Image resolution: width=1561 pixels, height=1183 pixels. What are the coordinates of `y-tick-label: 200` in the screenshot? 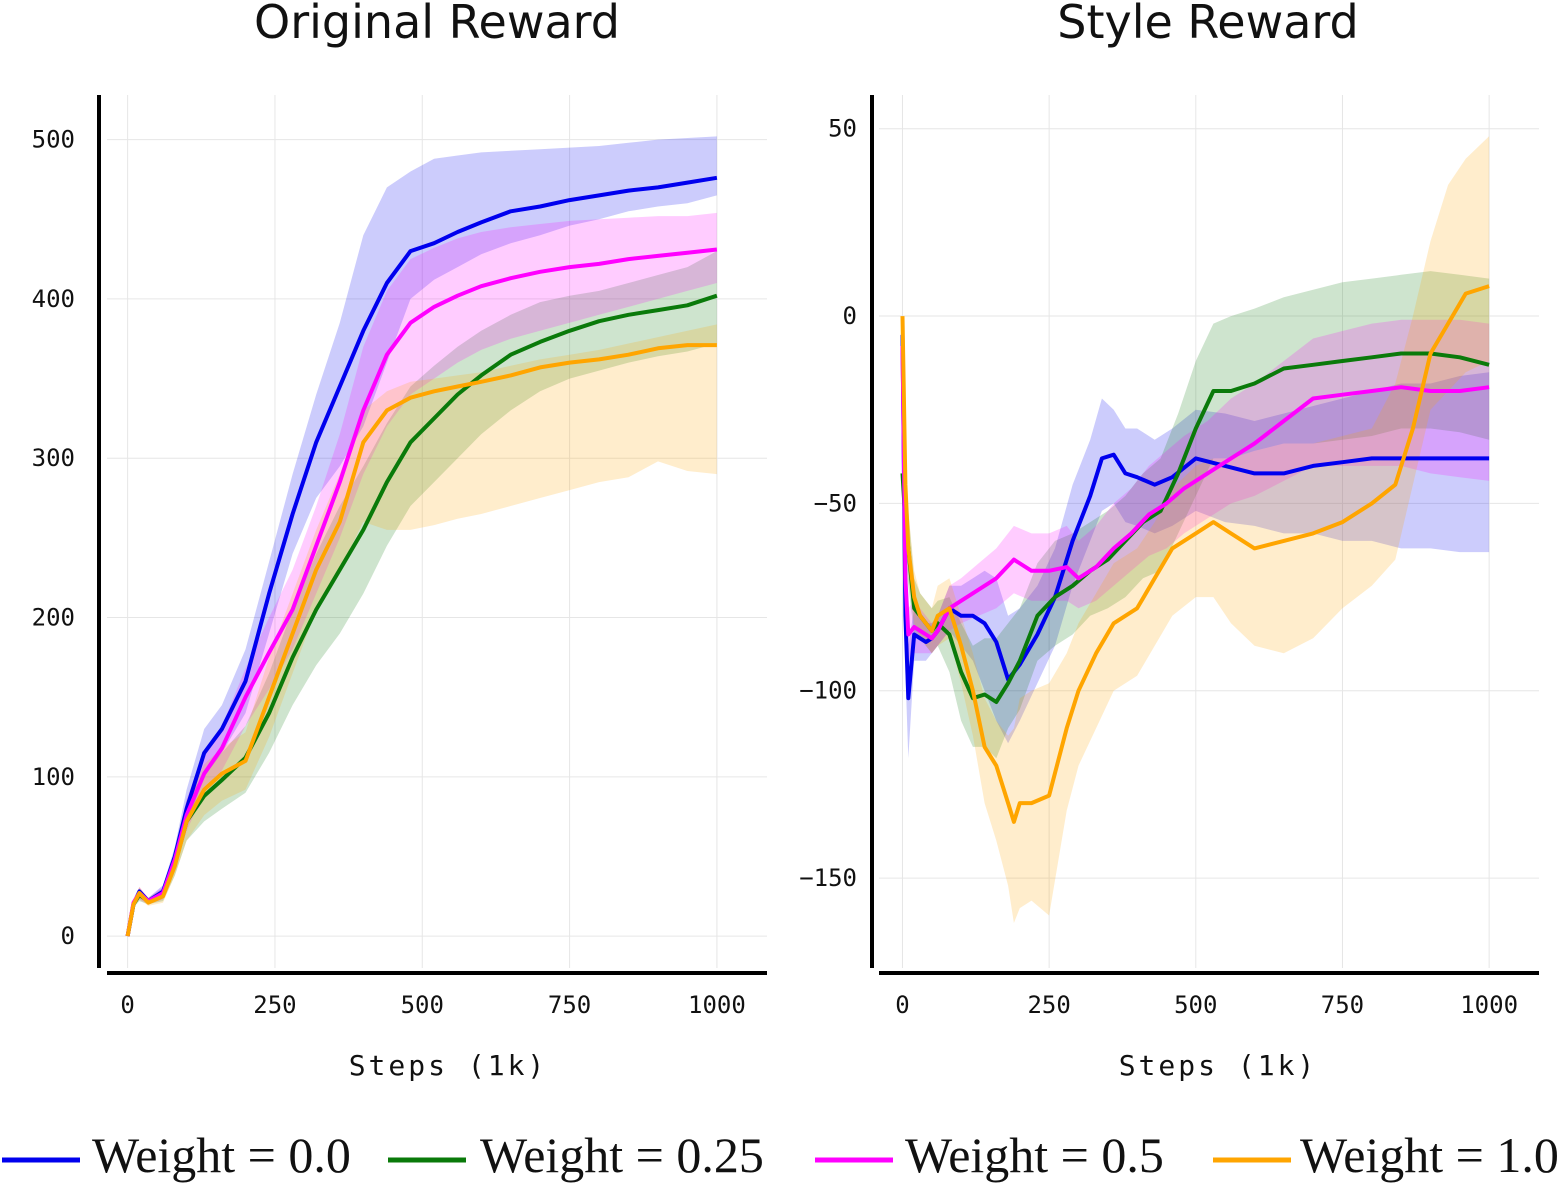 It's located at (53, 618).